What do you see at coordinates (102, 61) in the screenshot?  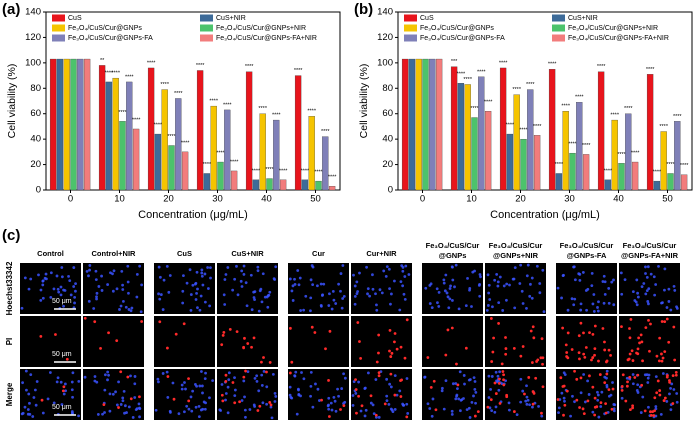 I see `significance-label: **` at bounding box center [102, 61].